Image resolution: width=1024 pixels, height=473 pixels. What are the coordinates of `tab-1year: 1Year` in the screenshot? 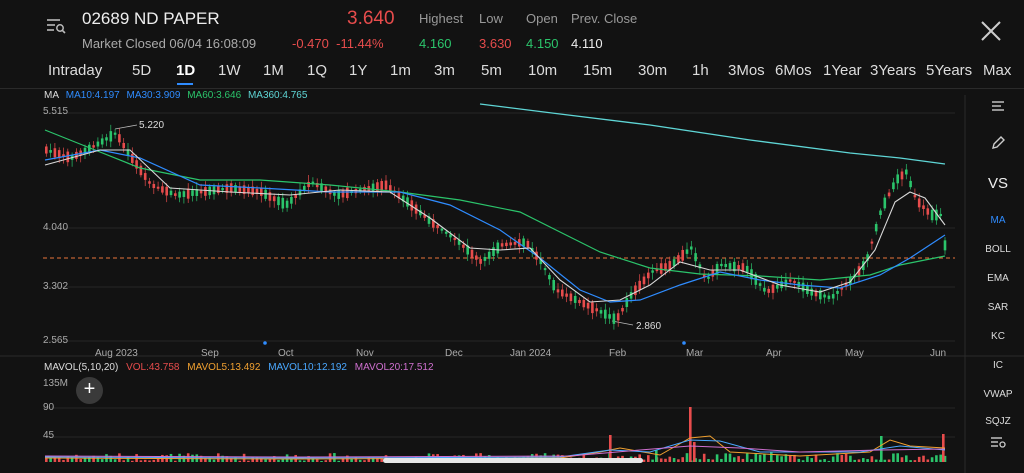 It's located at (842, 70).